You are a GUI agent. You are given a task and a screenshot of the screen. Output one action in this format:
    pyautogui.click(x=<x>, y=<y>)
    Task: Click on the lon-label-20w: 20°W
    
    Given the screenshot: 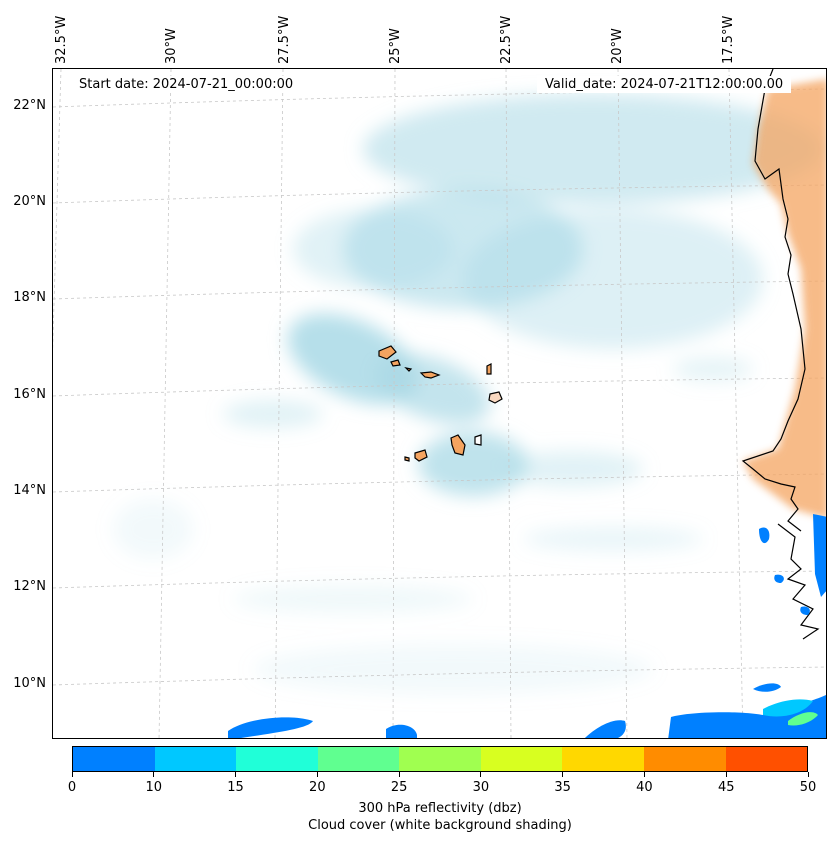 What is the action you would take?
    pyautogui.click(x=617, y=46)
    